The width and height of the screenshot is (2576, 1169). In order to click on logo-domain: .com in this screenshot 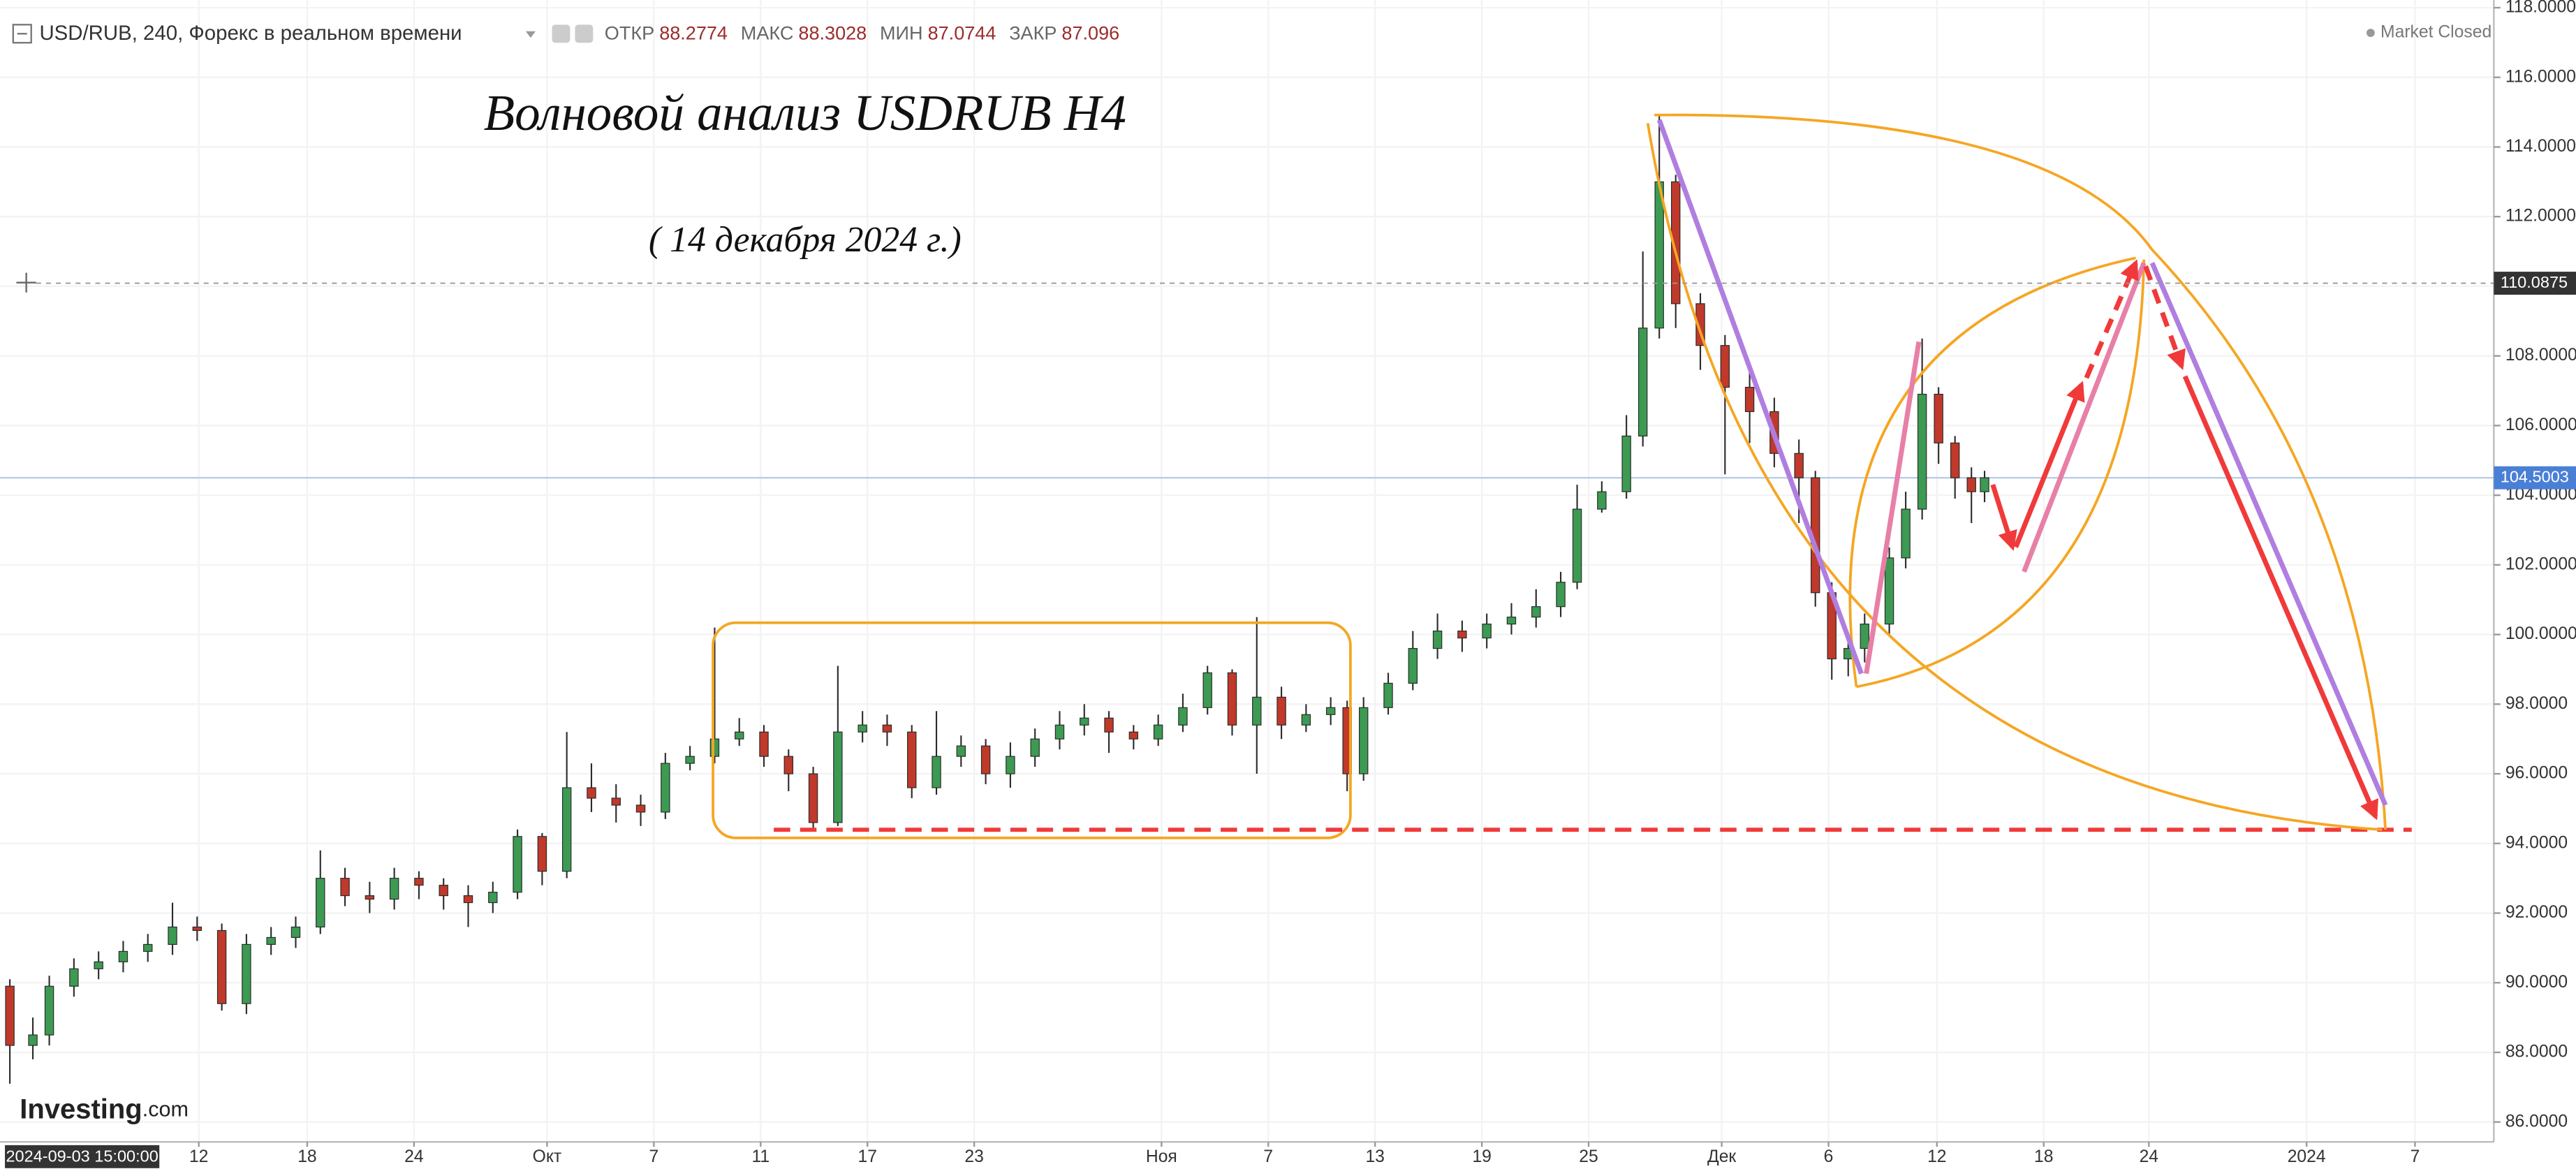, I will do `click(165, 1110)`.